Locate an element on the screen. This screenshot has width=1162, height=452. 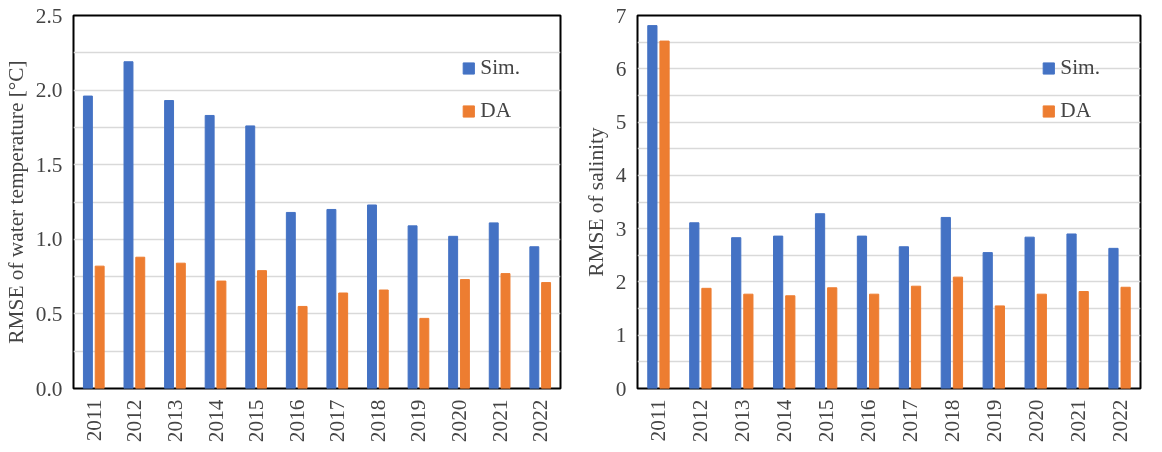
y-tick-label: 1 is located at coordinates (621, 335).